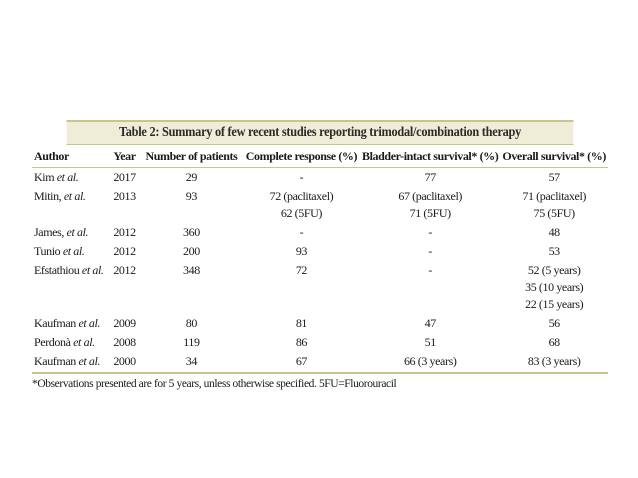  What do you see at coordinates (554, 287) in the screenshot?
I see `cell-overall-survival-line: 35 (10 years)` at bounding box center [554, 287].